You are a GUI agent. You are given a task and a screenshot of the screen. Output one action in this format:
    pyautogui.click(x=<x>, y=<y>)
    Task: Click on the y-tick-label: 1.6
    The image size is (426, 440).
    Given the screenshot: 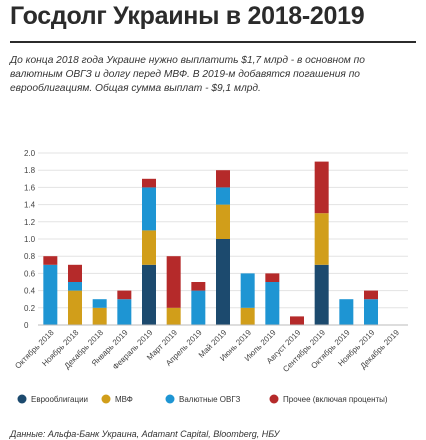 What is the action you would take?
    pyautogui.click(x=30, y=187)
    